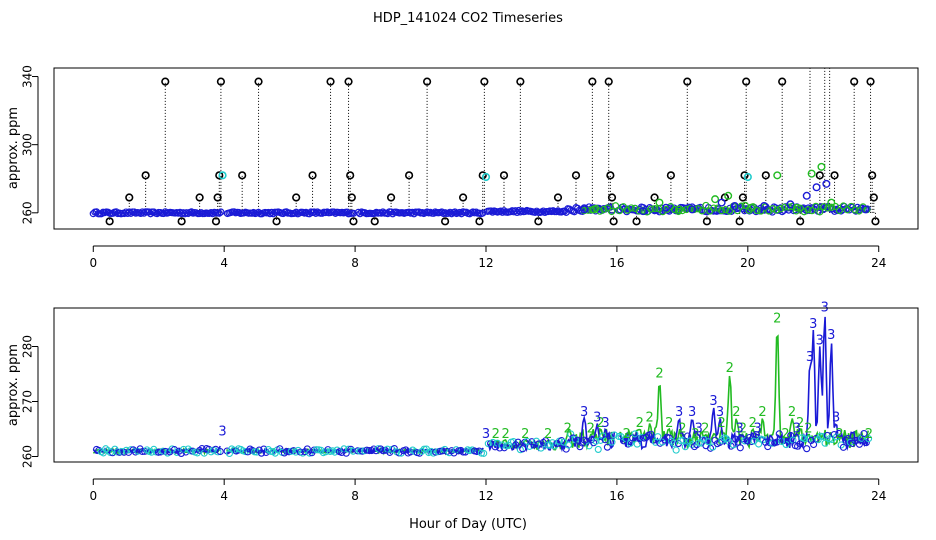  Describe the element at coordinates (93, 263) in the screenshot. I see `top-x-tick-label: 0` at that location.